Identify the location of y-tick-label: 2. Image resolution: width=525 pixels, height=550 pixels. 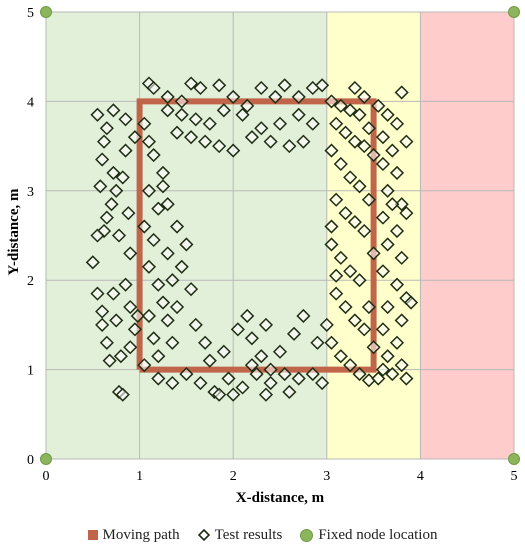
(30, 281).